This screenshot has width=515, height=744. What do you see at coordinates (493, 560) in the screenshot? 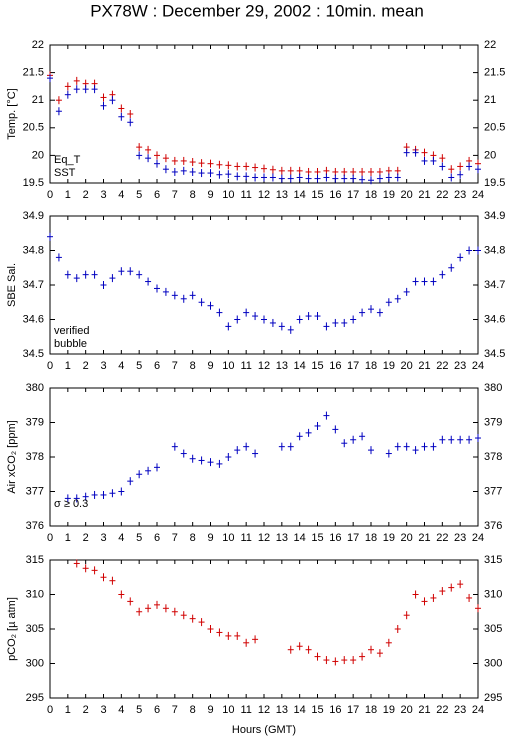
I see `y-tick-label: 315` at bounding box center [493, 560].